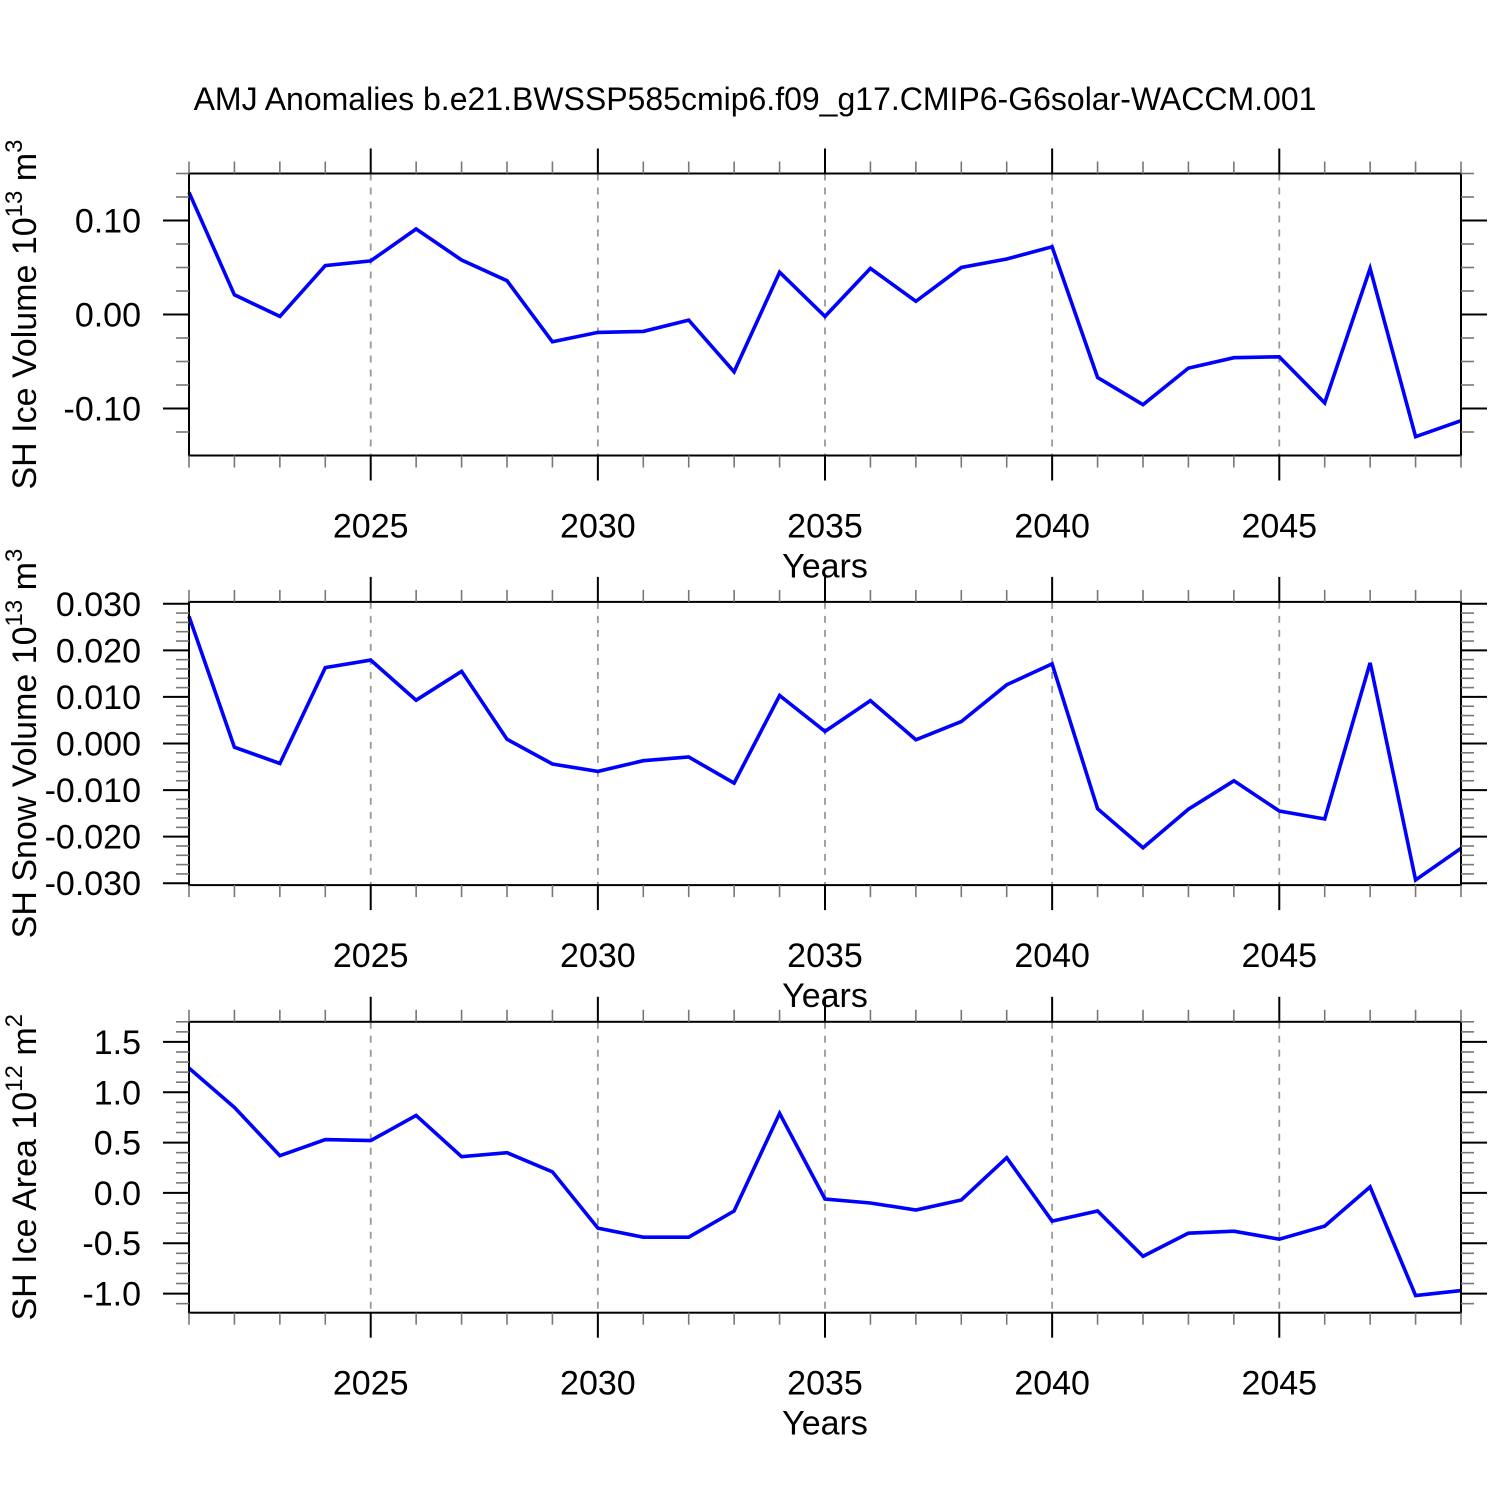 This screenshot has width=1500, height=1500. I want to click on x-axis-title: Years, so click(825, 1424).